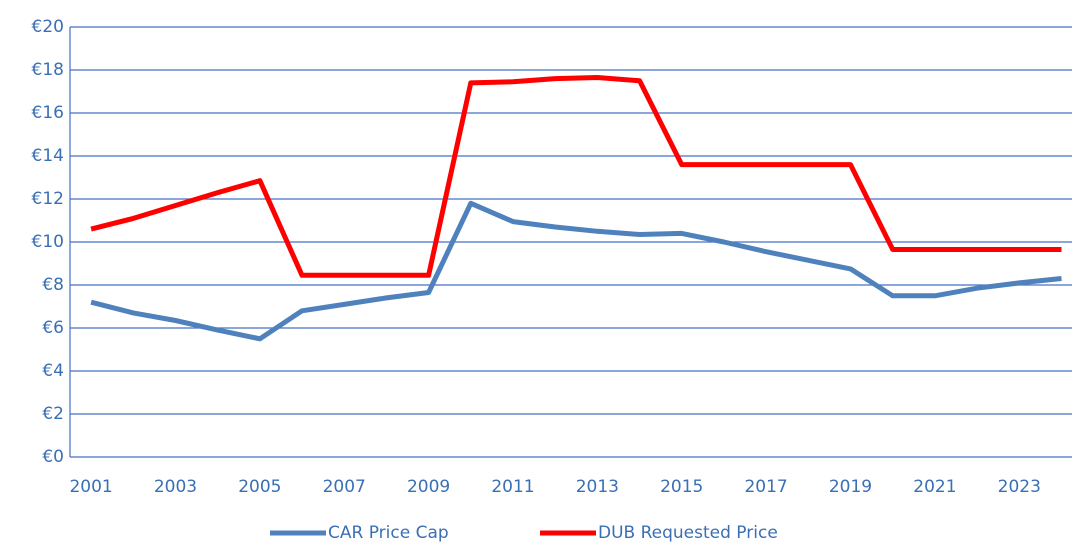 The height and width of the screenshot is (545, 1073). I want to click on x-tick-label: 2023, so click(1019, 487).